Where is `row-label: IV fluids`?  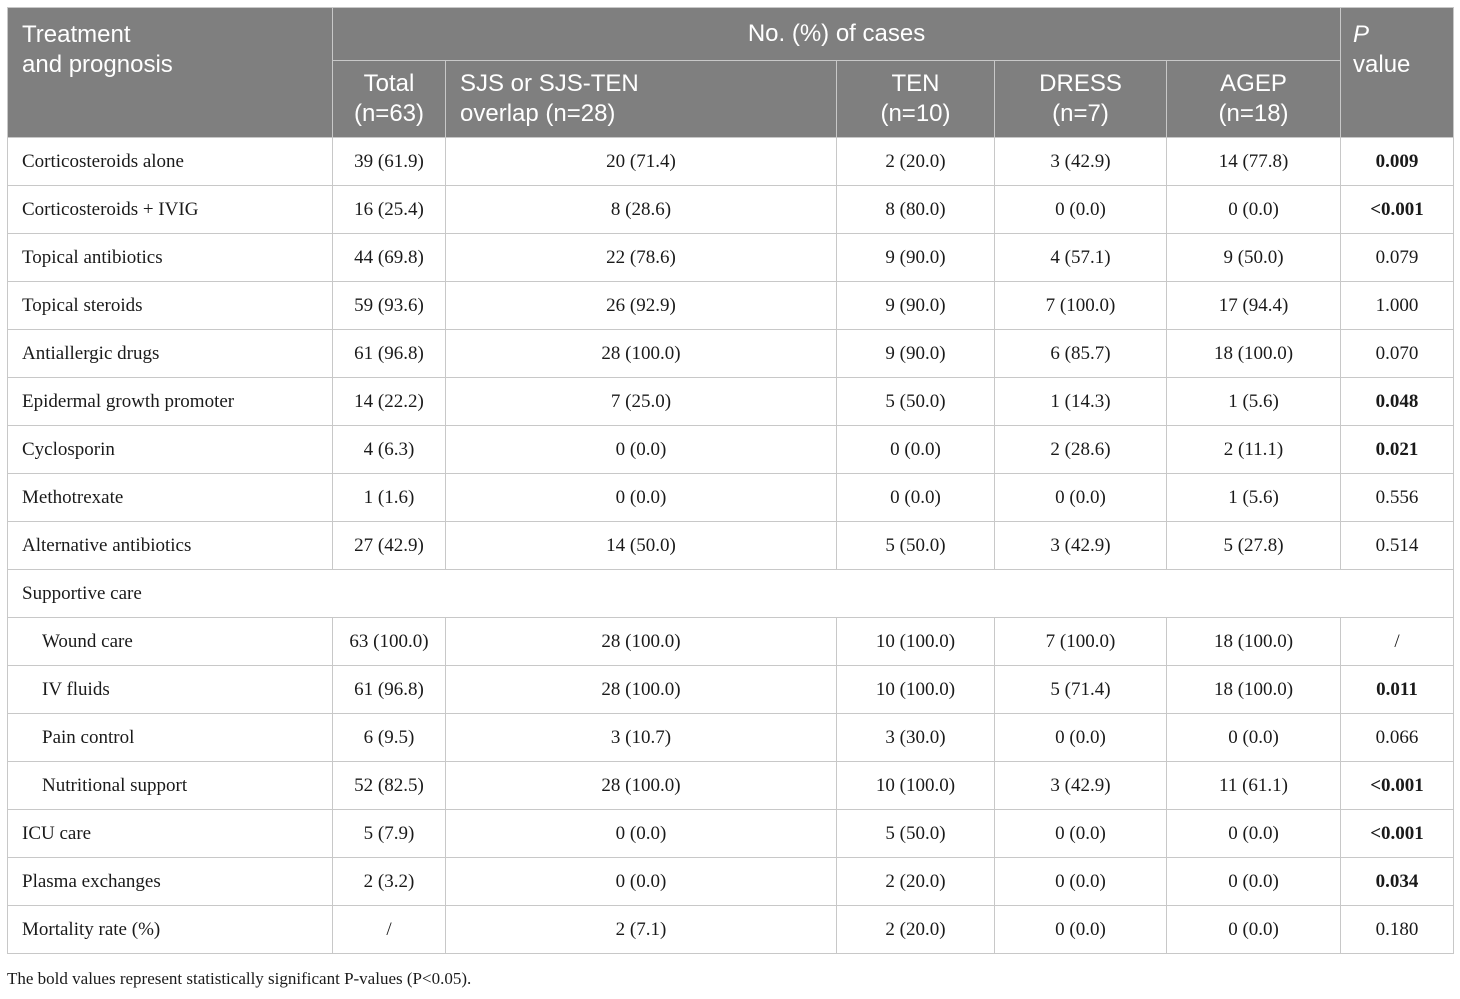 row-label: IV fluids is located at coordinates (170, 689).